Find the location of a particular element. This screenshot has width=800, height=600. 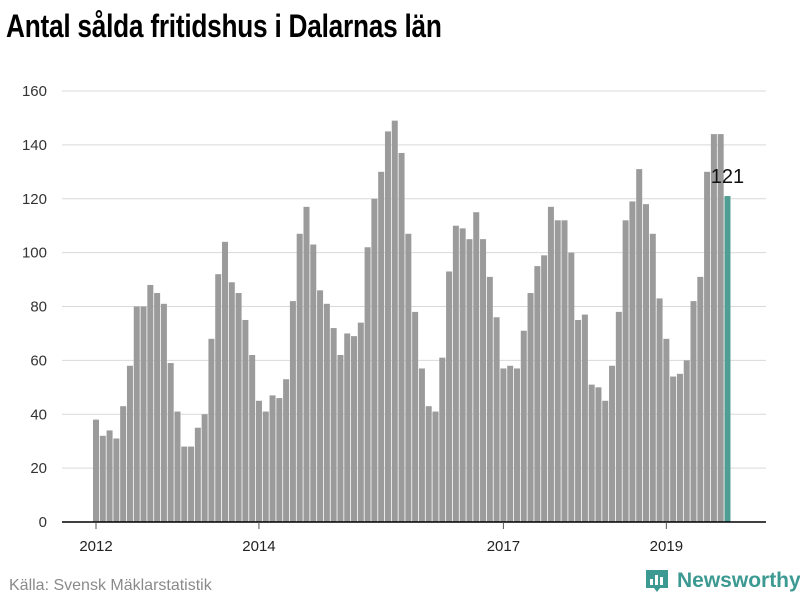

y-tick-label: 20 is located at coordinates (38, 468).